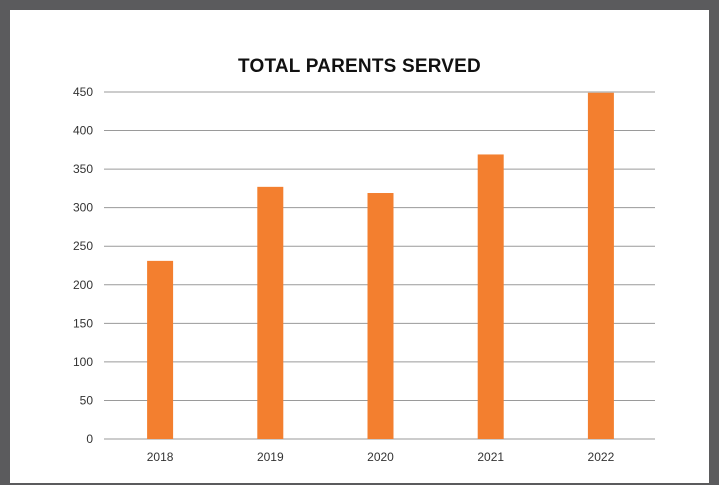 The width and height of the screenshot is (719, 485). Describe the element at coordinates (83, 265) in the screenshot. I see `y-axis-ticks: 0 50 100 150 200 250 300 350 400 450` at that location.